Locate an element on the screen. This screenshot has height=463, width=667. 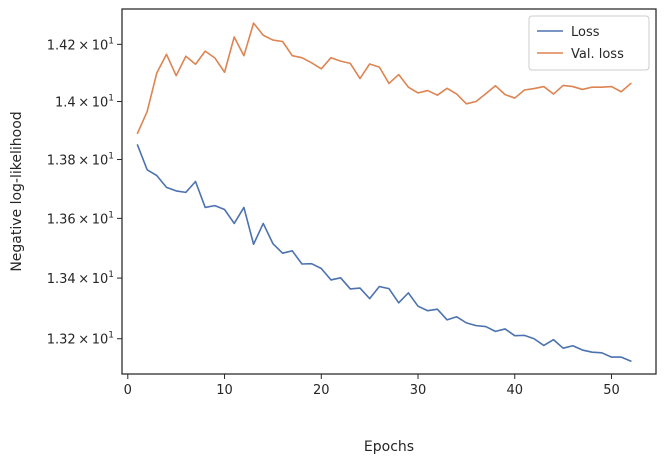
y-tick-label: 1.32 × 10¹ is located at coordinates (80, 339).